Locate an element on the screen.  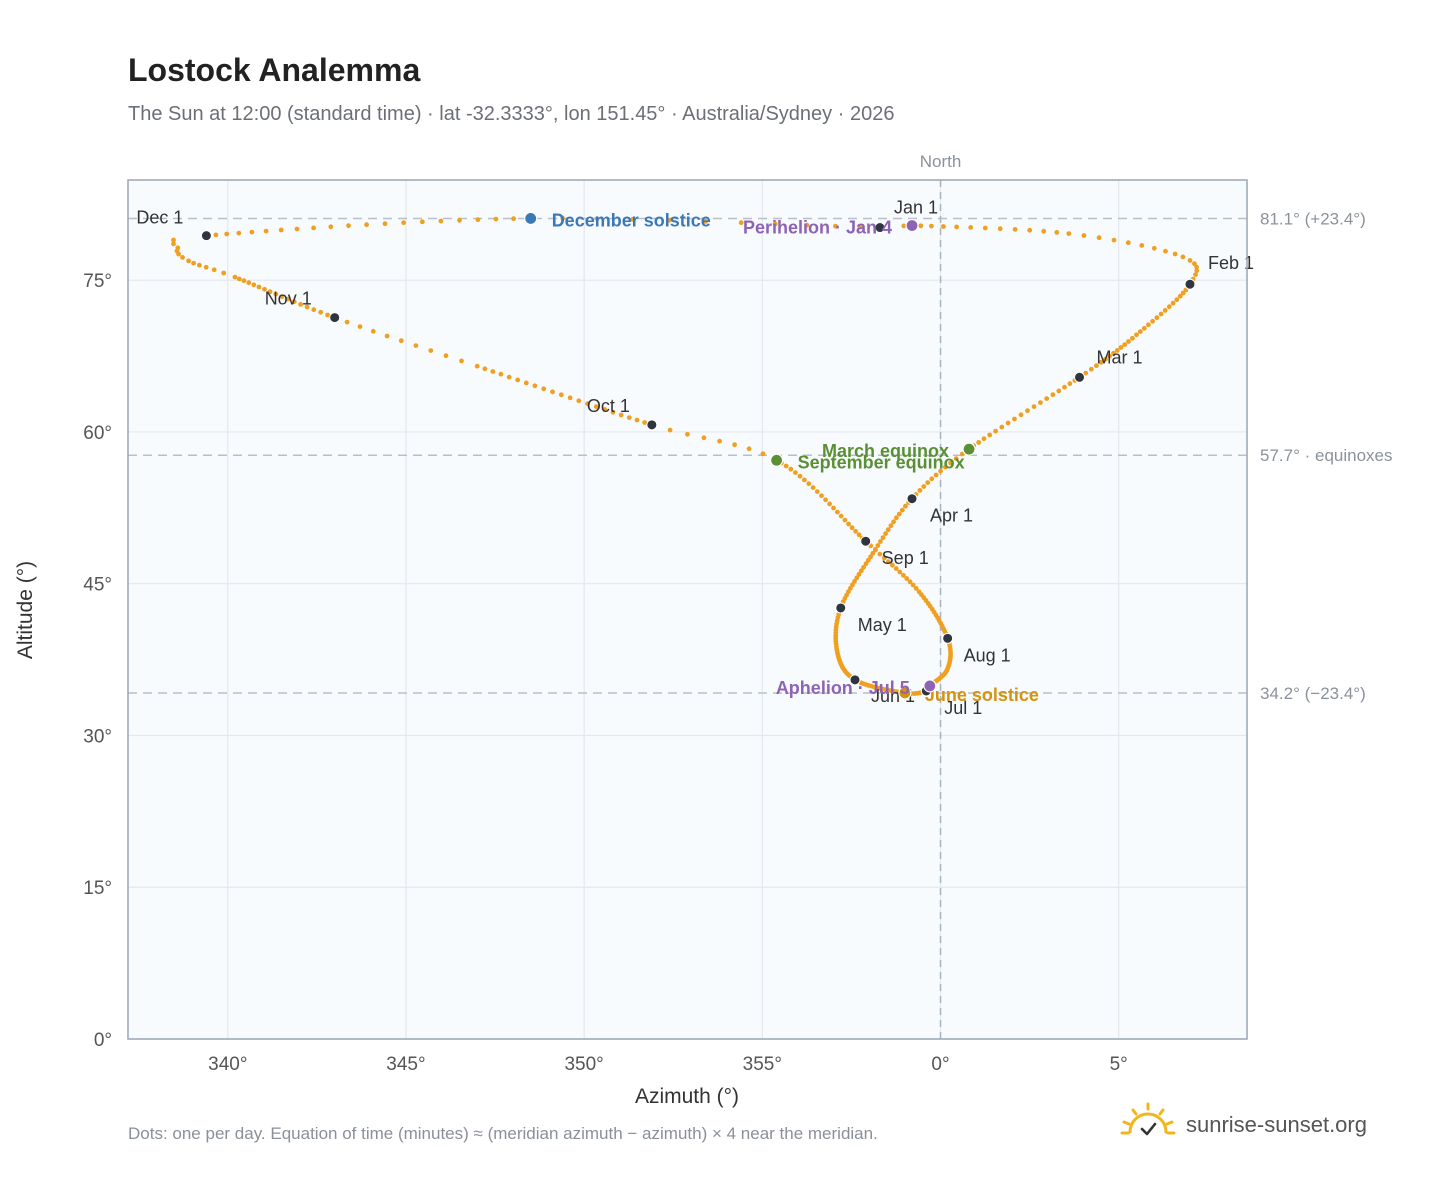
brand: sunrise-sunset.org is located at coordinates (1243, 1125).